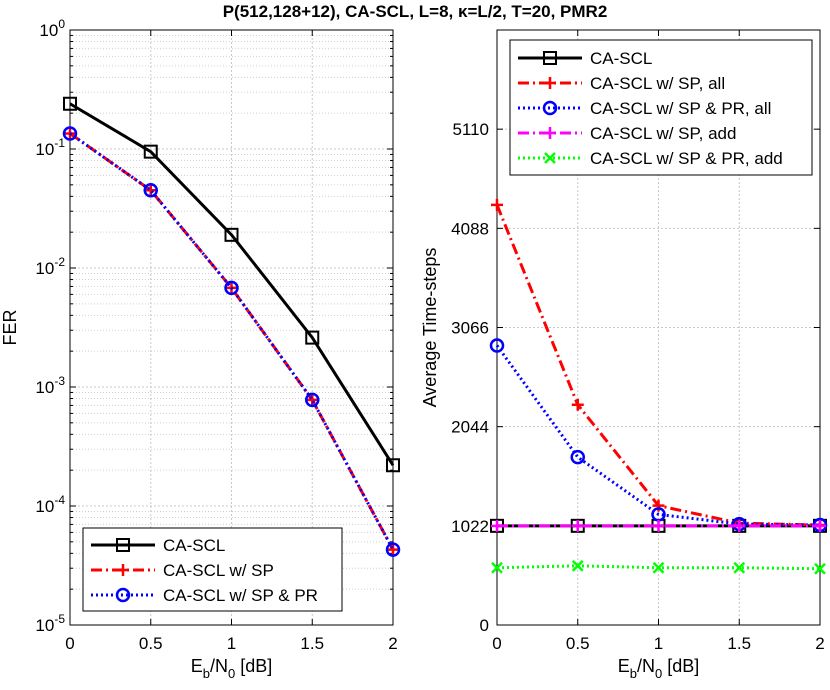  What do you see at coordinates (686, 158) in the screenshot?
I see `legend-label: CA-SCL w/ SP & PR, add` at bounding box center [686, 158].